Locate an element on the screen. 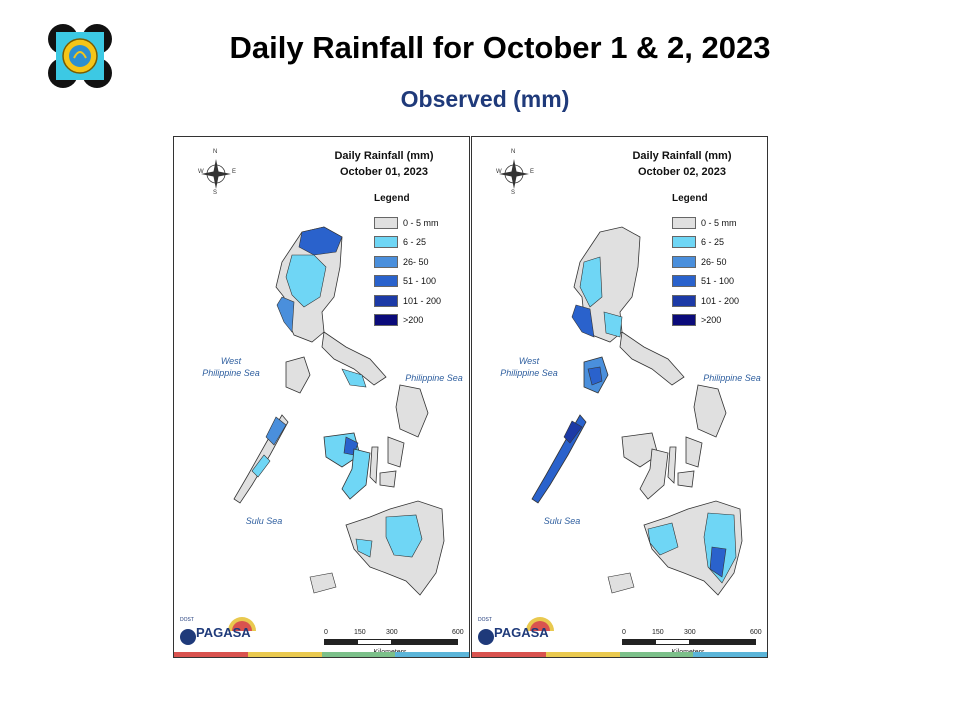 The width and height of the screenshot is (960, 720). map-heading: Daily Rainfall (mm) October 02, 2023 is located at coordinates (682, 164).